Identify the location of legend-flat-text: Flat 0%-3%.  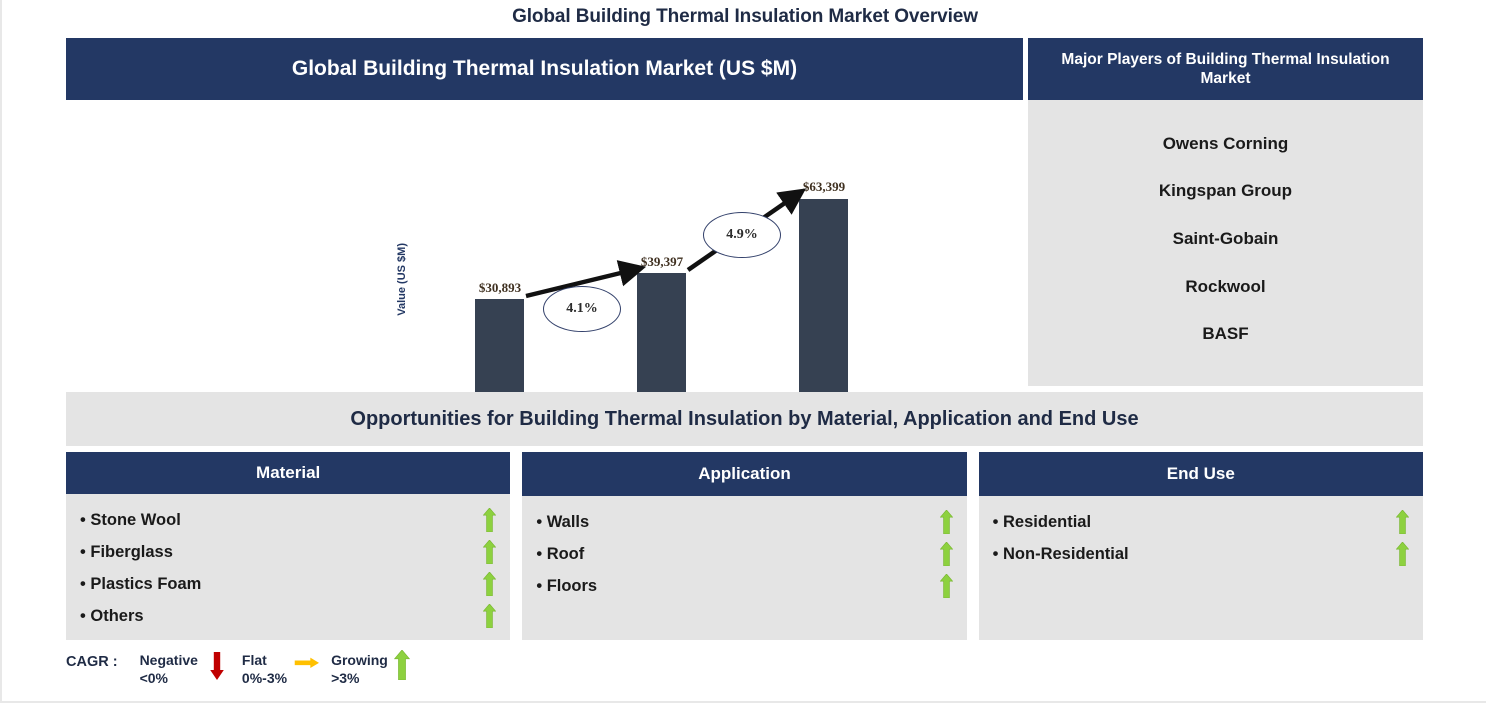
(264, 669).